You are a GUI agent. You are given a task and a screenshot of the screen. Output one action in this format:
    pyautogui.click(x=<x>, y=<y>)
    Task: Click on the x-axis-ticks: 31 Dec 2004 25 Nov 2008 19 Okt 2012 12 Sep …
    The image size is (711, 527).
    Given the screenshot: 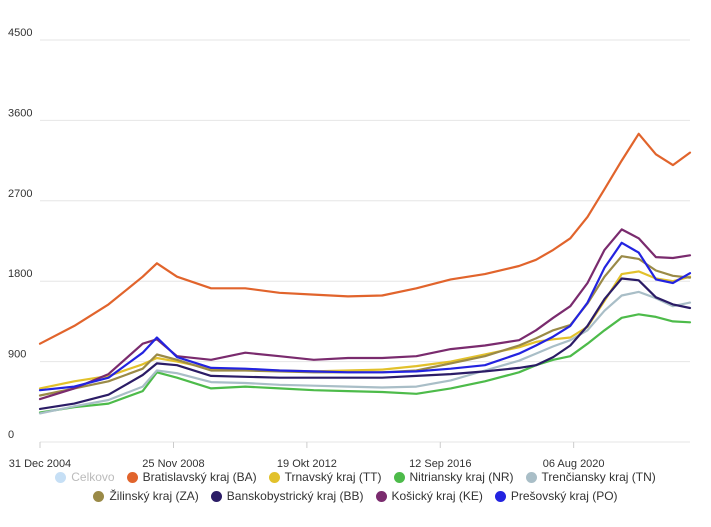 What is the action you would take?
    pyautogui.click(x=307, y=456)
    